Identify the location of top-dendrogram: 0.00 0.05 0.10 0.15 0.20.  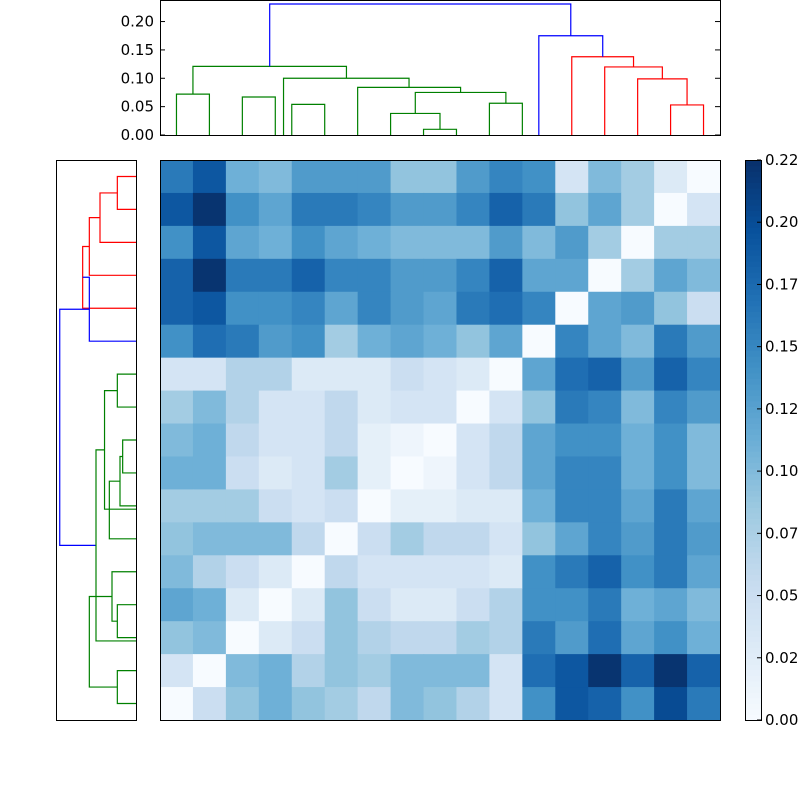
(421, 72).